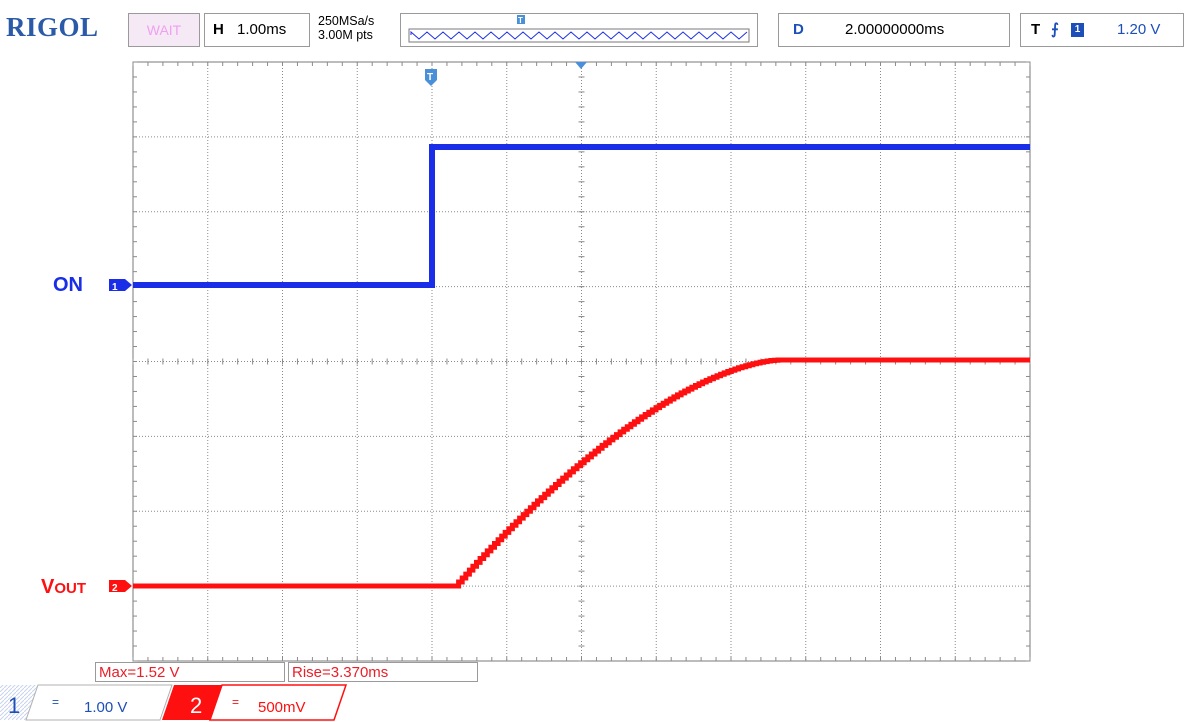 The height and width of the screenshot is (722, 1196). I want to click on channel-1-tab: 1 = 1.00 V, so click(86, 702).